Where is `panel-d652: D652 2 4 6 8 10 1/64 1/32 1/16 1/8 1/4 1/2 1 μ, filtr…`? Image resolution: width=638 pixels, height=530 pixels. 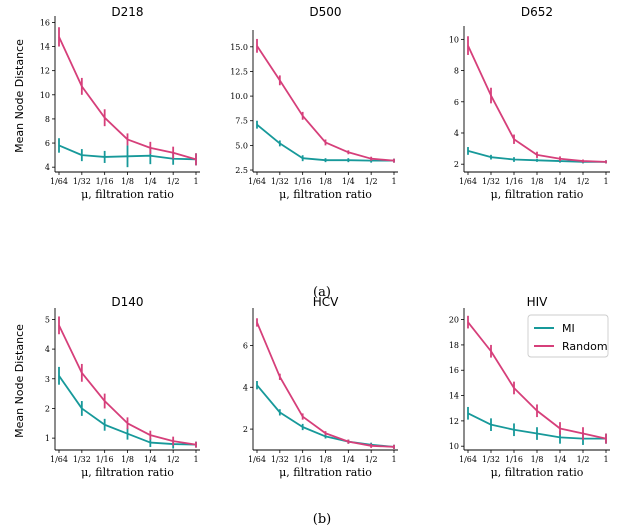
panel-d652: D652 2 4 6 8 10 1/64 1/32 1/16 1/8 1/4 1/2 1 μ, filtr… is located at coordinates (529, 103).